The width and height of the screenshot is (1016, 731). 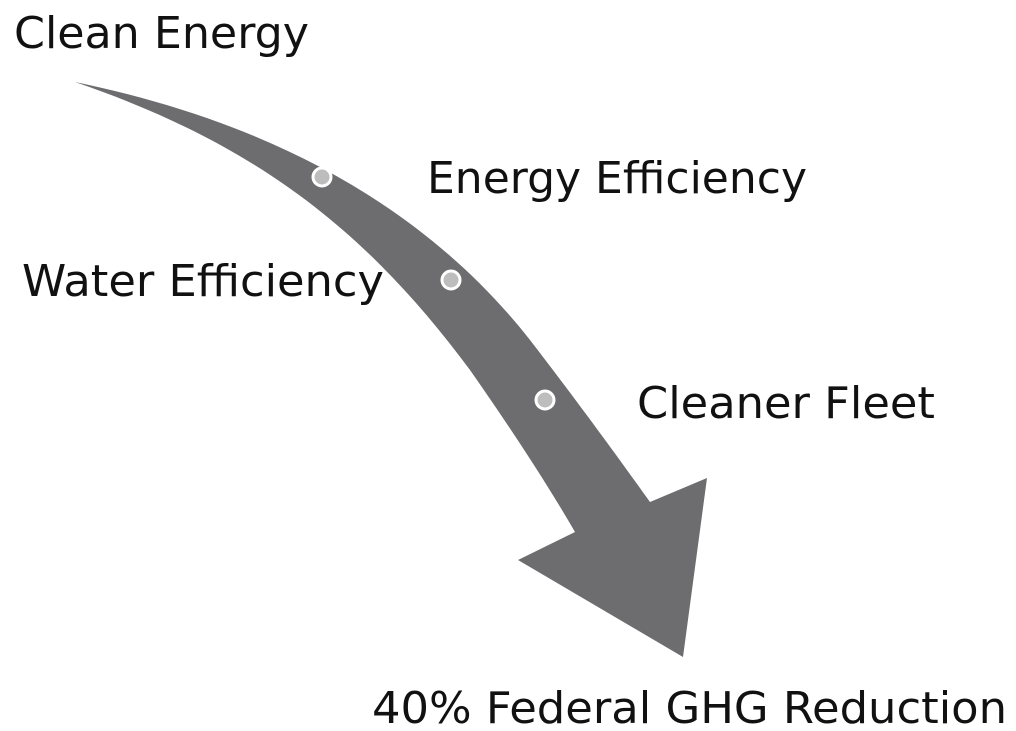 I want to click on node-label: 40% Federal GHG Reduction, so click(x=689, y=705).